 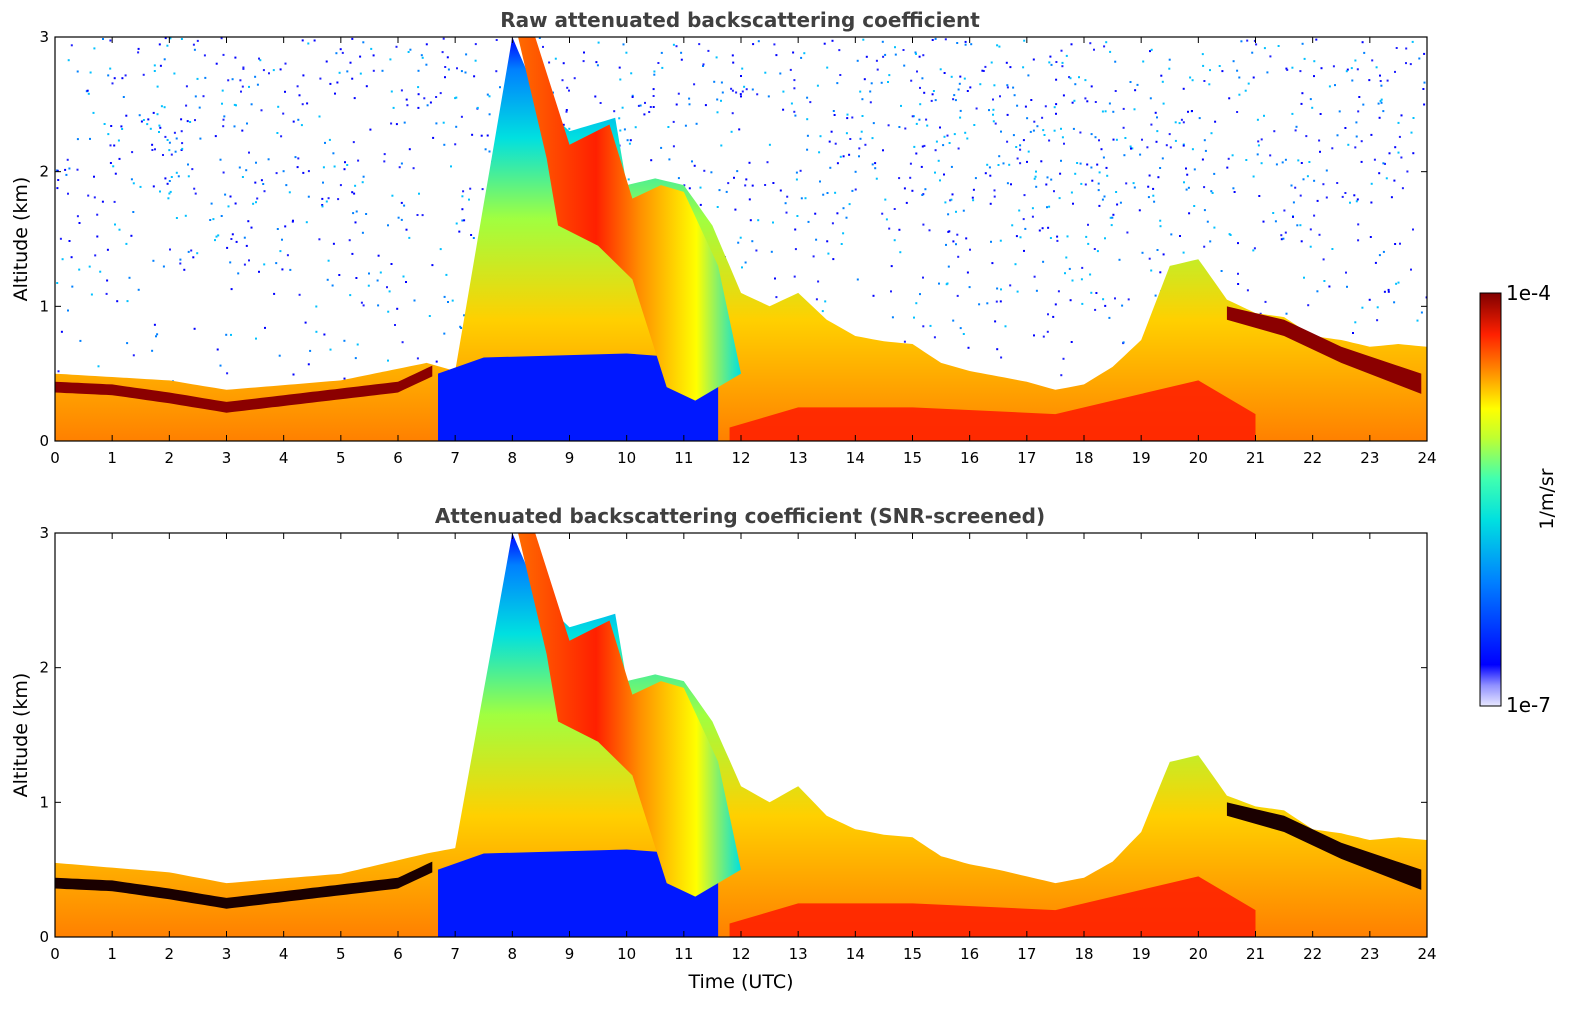 I want to click on x-tick-label: 22, so click(x=1312, y=954).